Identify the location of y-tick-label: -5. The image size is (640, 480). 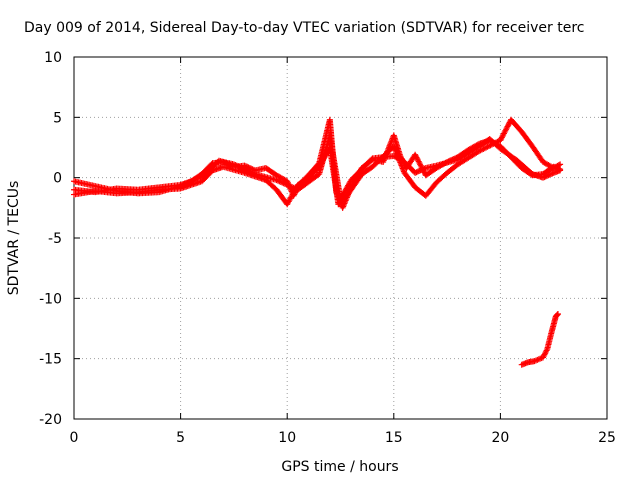
(55, 239).